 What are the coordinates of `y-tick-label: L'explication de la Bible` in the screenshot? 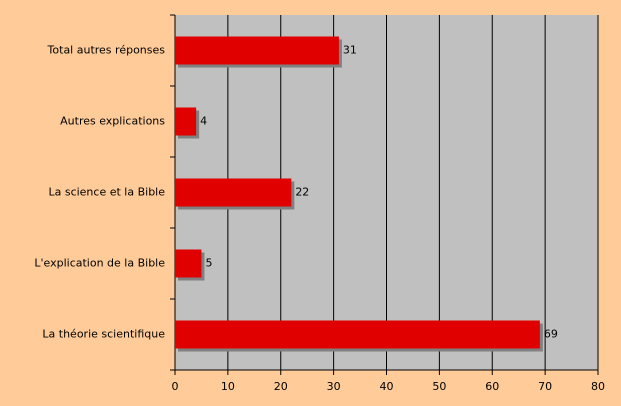 It's located at (99, 263).